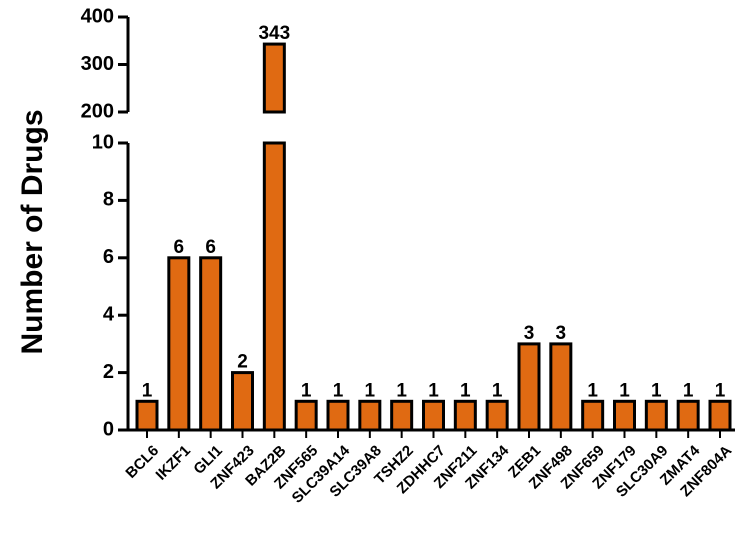 The height and width of the screenshot is (556, 748). What do you see at coordinates (97, 16) in the screenshot?
I see `y-tick-label: 400` at bounding box center [97, 16].